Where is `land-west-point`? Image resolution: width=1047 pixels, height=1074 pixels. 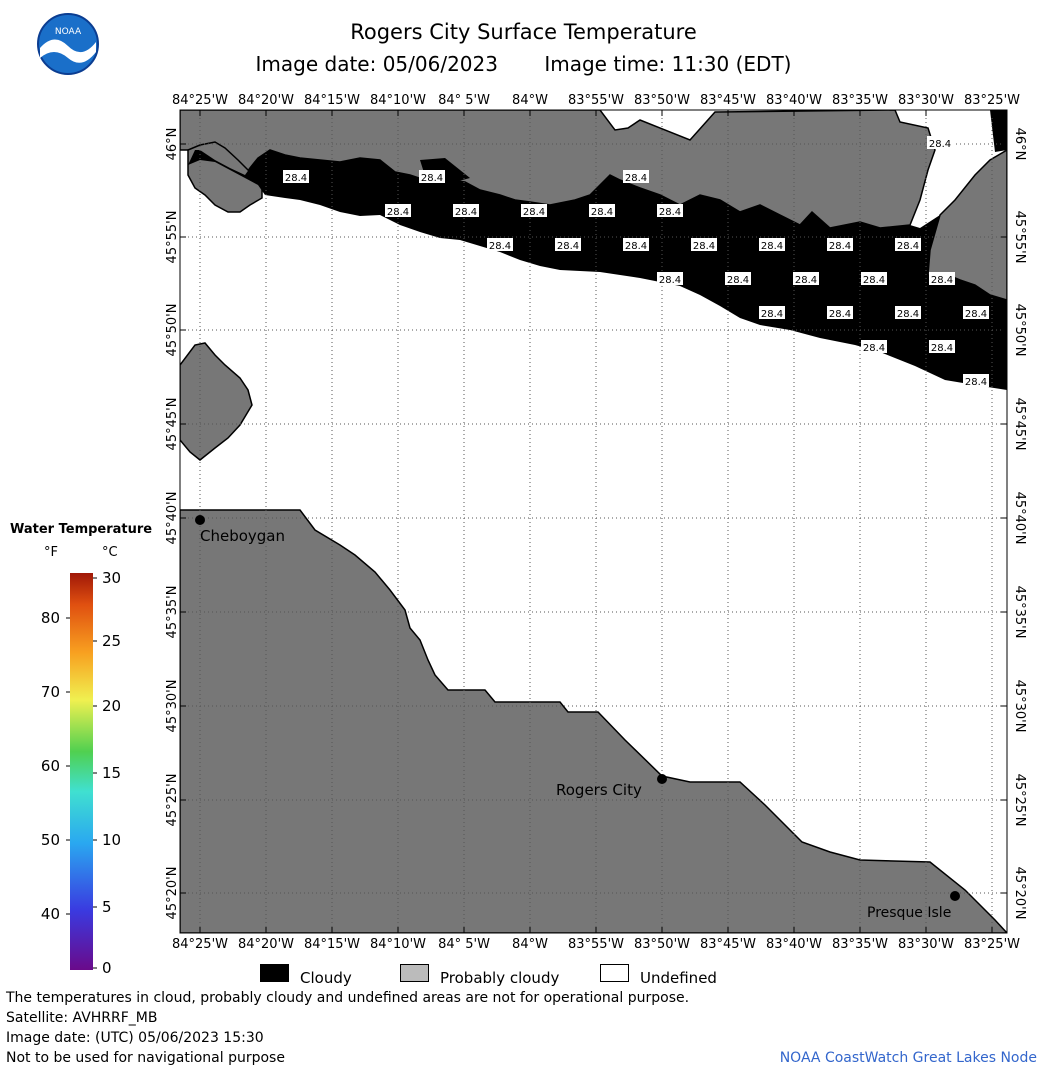
land-west-point is located at coordinates (216, 401).